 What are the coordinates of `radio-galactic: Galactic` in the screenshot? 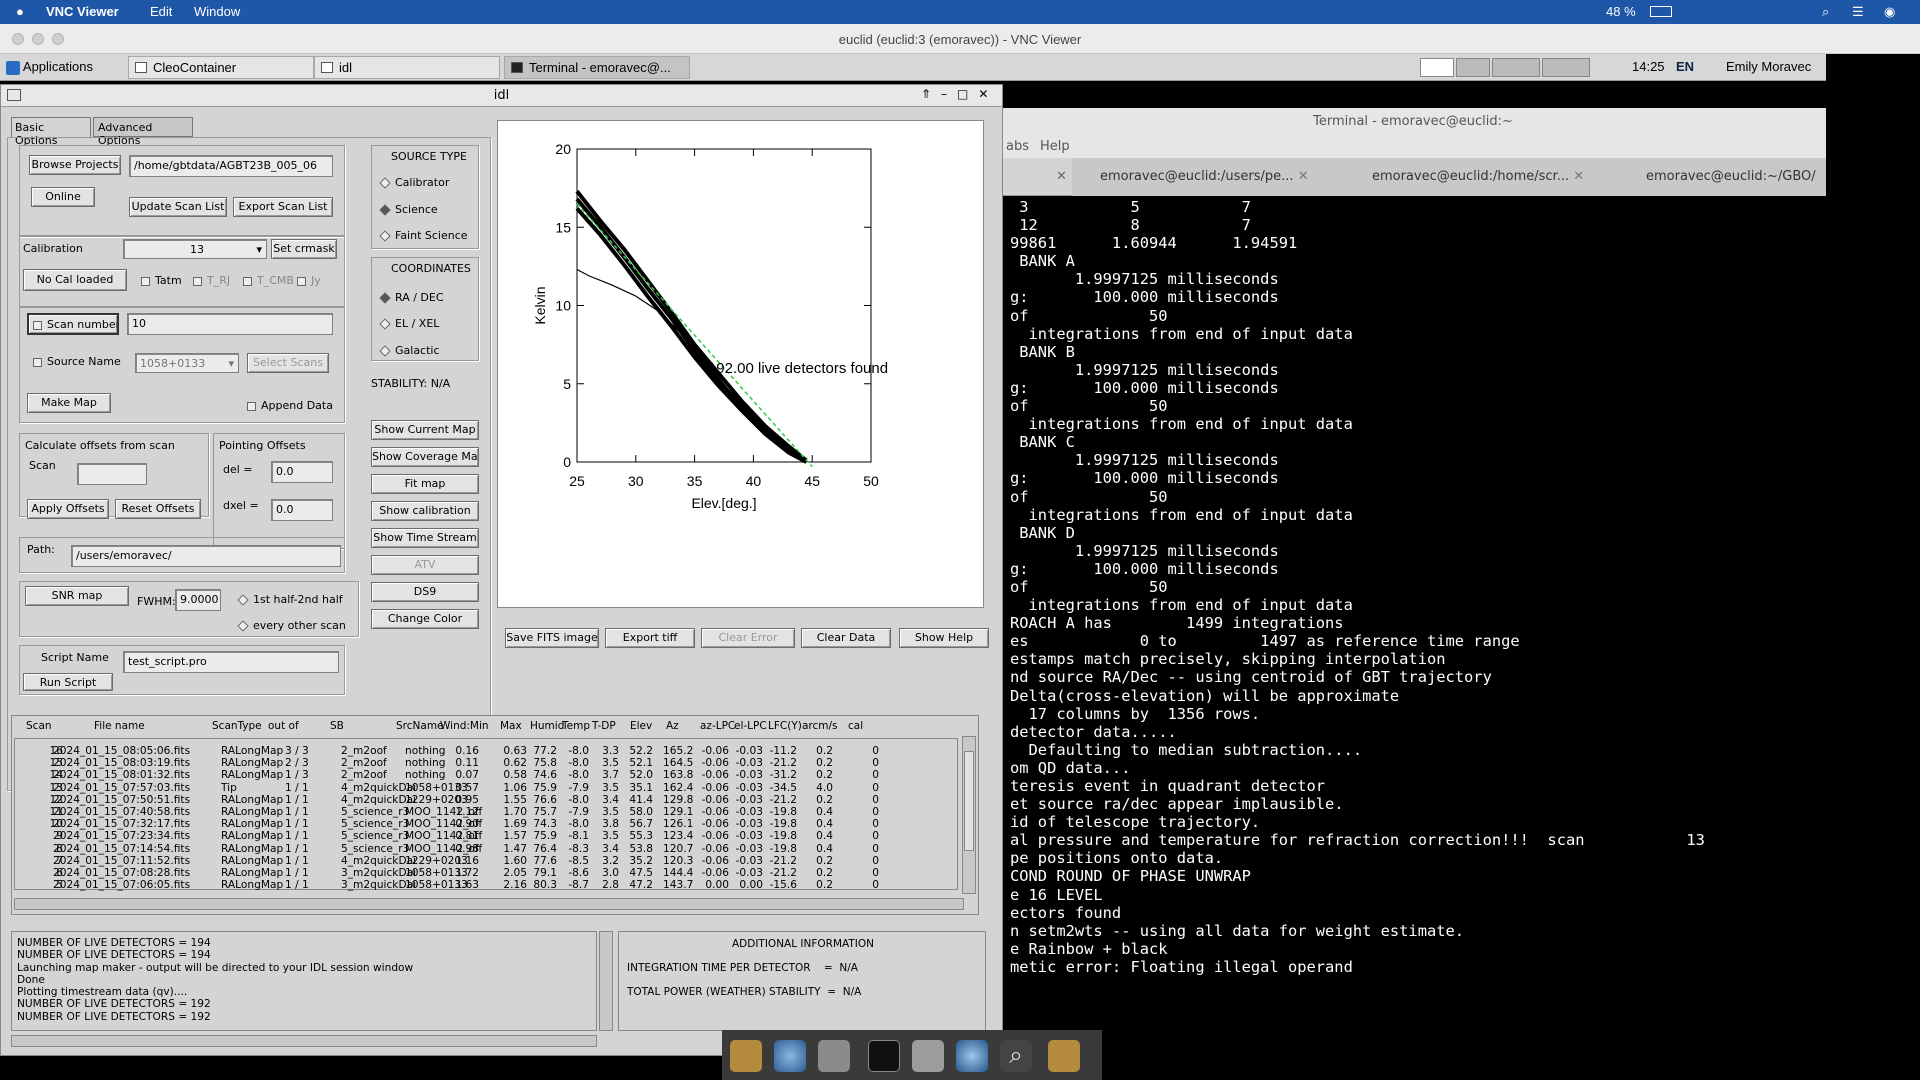 It's located at (409, 350).